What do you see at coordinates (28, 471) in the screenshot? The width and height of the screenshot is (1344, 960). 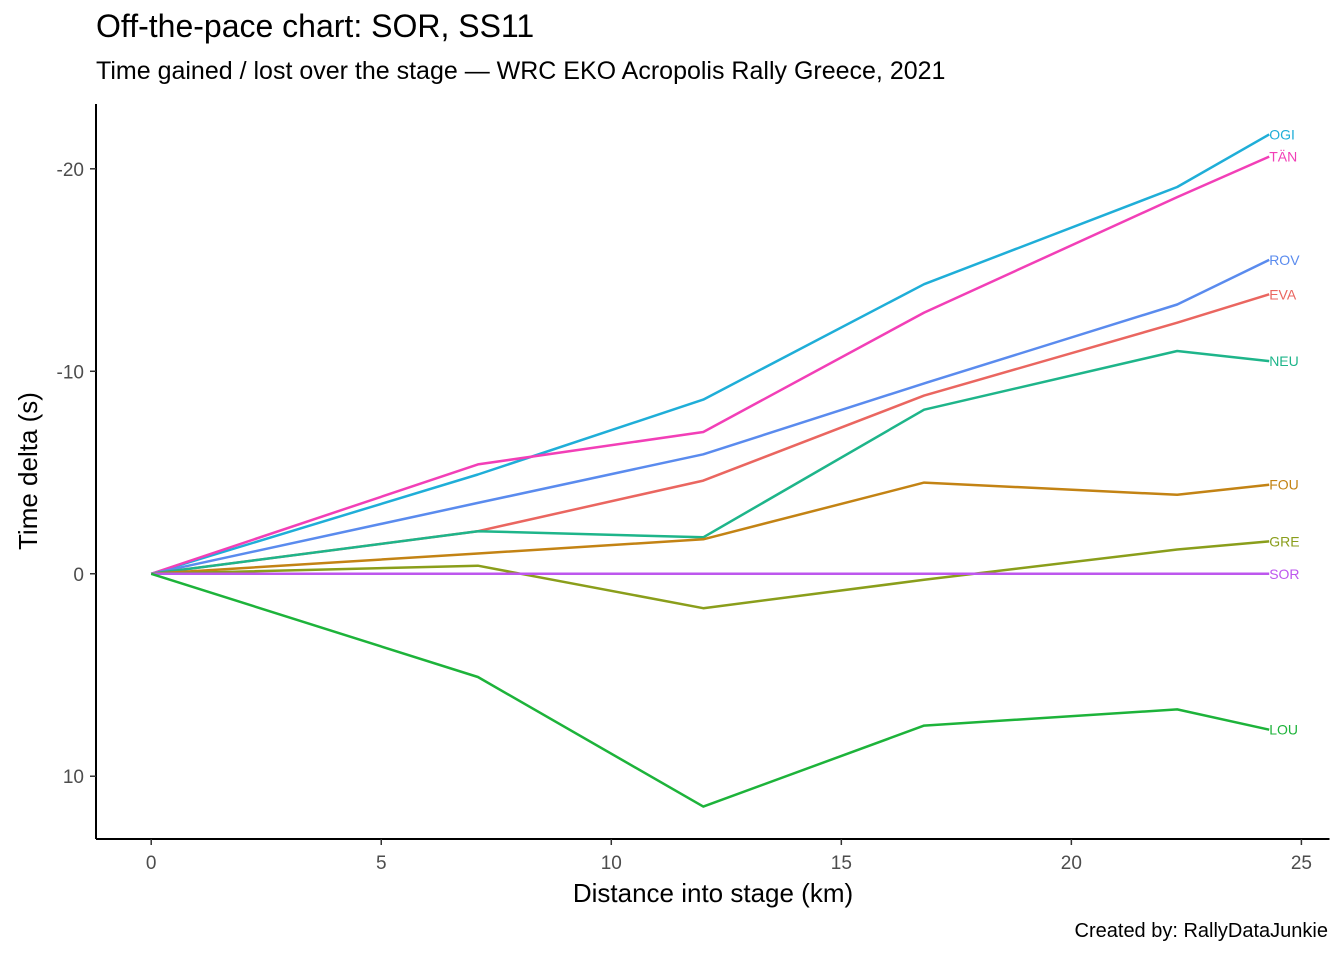 I see `y-axis-title: Time delta (s)` at bounding box center [28, 471].